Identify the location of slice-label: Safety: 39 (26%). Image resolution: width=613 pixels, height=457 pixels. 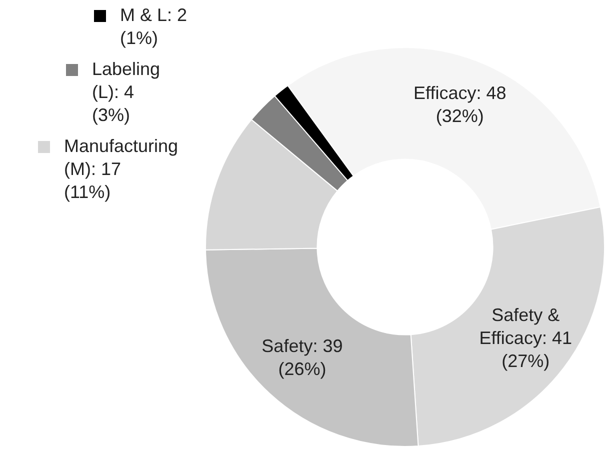
(302, 357).